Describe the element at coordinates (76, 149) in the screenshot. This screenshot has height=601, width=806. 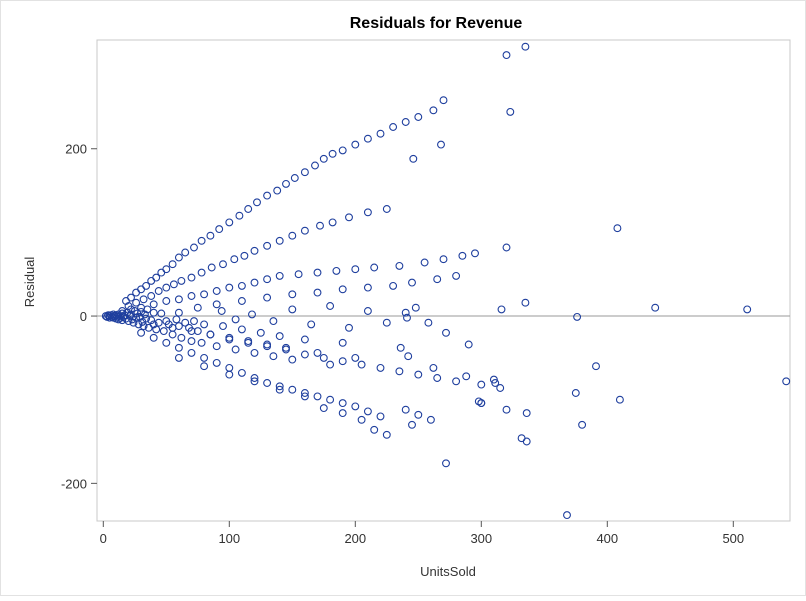
I see `y-tick-label: 200` at that location.